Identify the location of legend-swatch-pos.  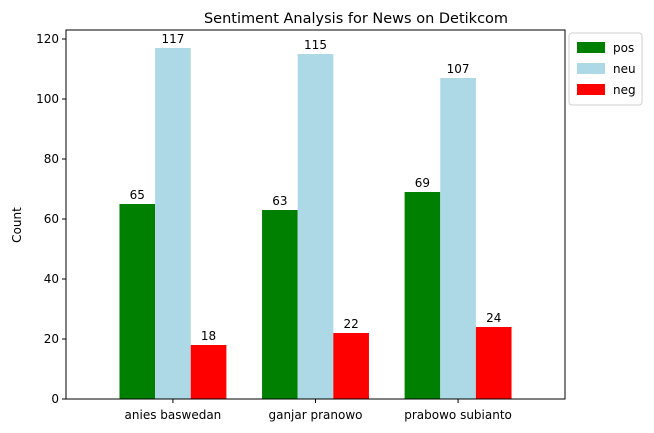
(591, 47).